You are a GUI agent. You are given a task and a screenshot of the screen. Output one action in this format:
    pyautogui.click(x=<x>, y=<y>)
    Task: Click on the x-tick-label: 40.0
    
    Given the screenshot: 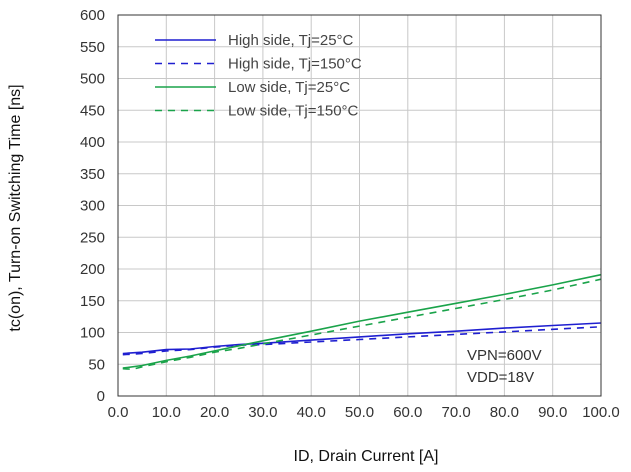 What is the action you would take?
    pyautogui.click(x=311, y=412)
    